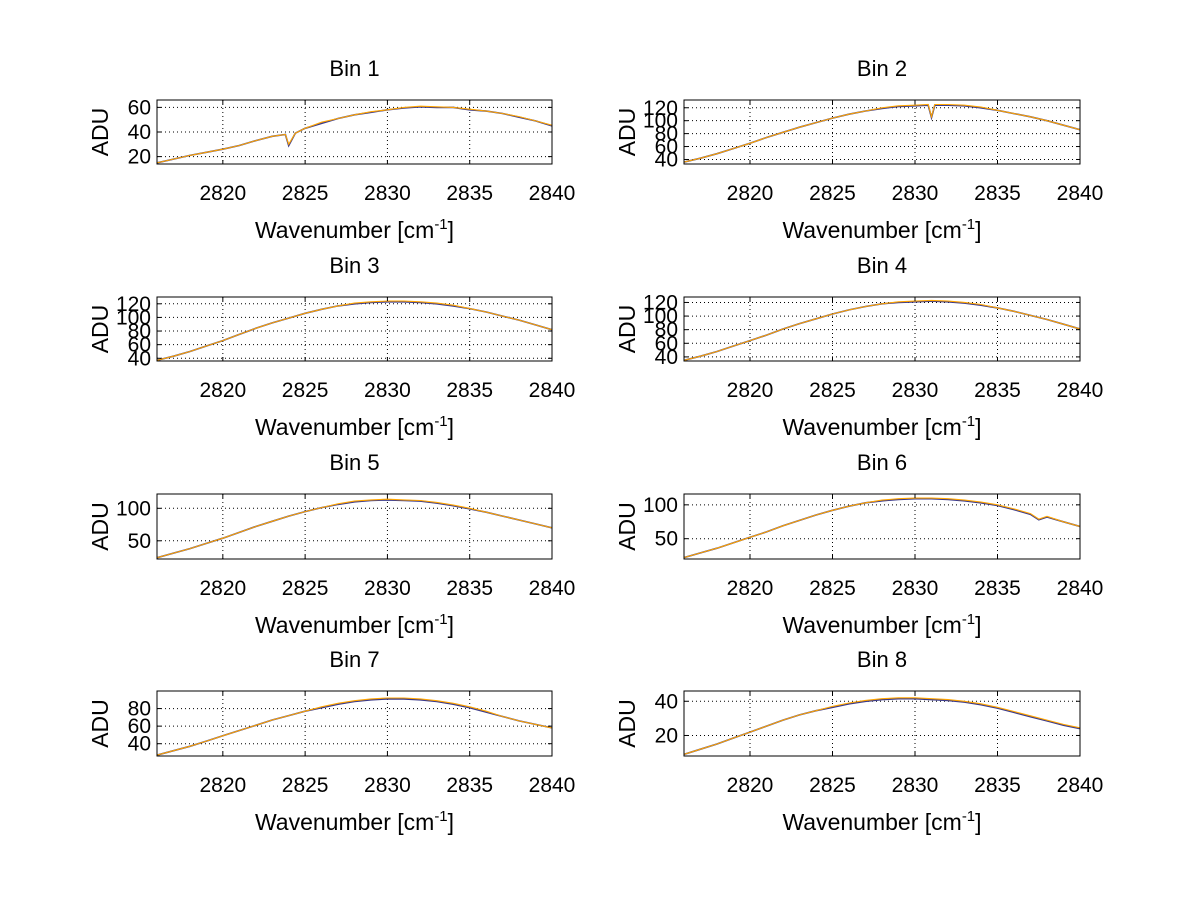 The image size is (1200, 901). I want to click on subplot-title: Bin 5, so click(354, 462).